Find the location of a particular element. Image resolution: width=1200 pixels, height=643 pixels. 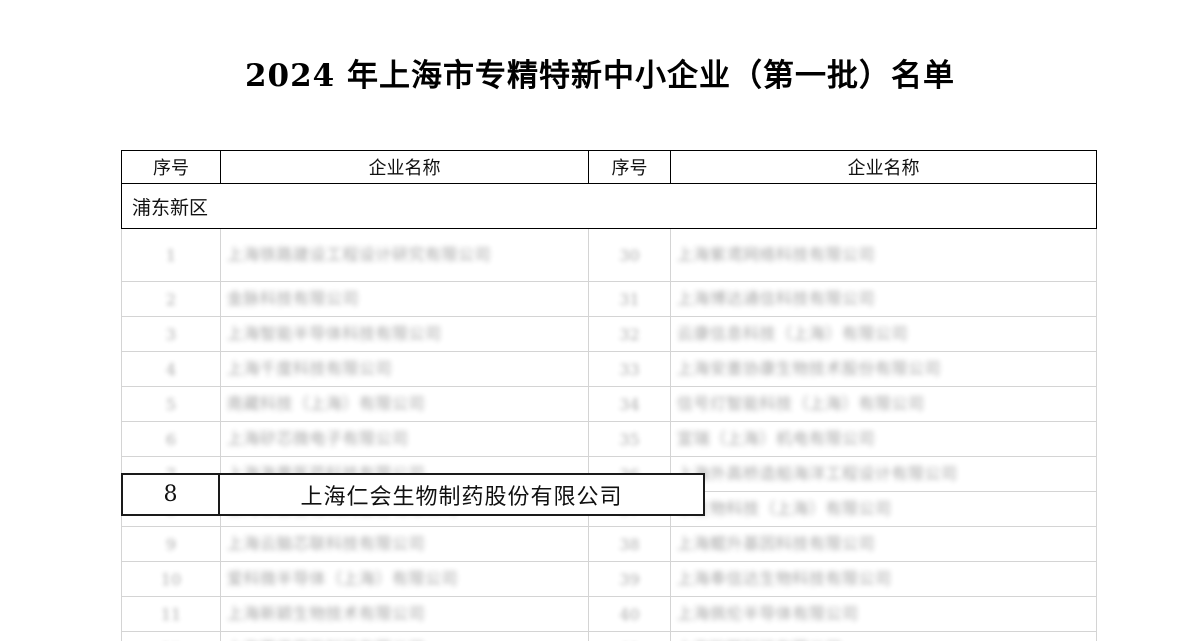

row-name-right: 宣瑞（上海）机电有限公司 is located at coordinates (883, 439).